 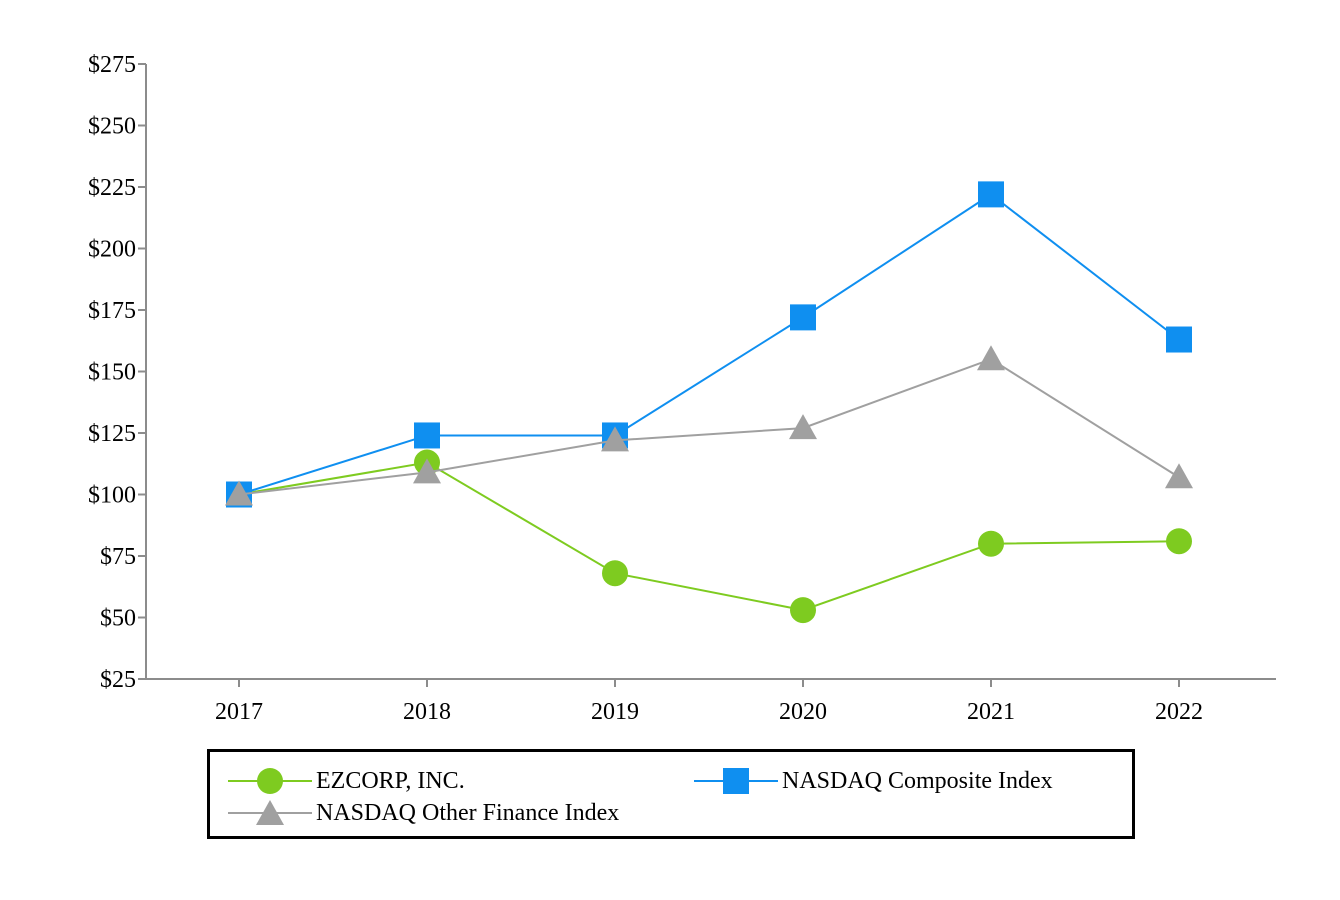 What do you see at coordinates (112, 188) in the screenshot?
I see `y-tick-label: $225` at bounding box center [112, 188].